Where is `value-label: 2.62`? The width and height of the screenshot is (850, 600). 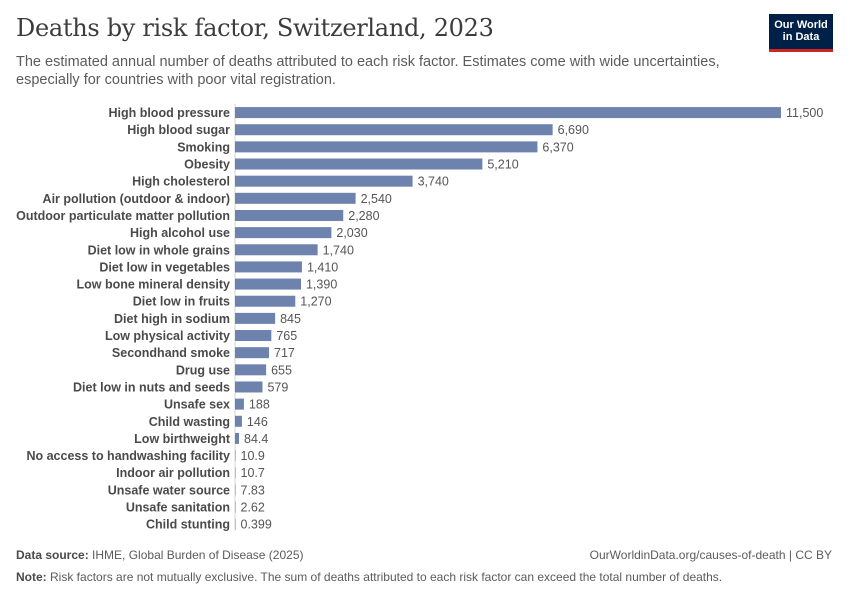
value-label: 2.62 is located at coordinates (253, 508).